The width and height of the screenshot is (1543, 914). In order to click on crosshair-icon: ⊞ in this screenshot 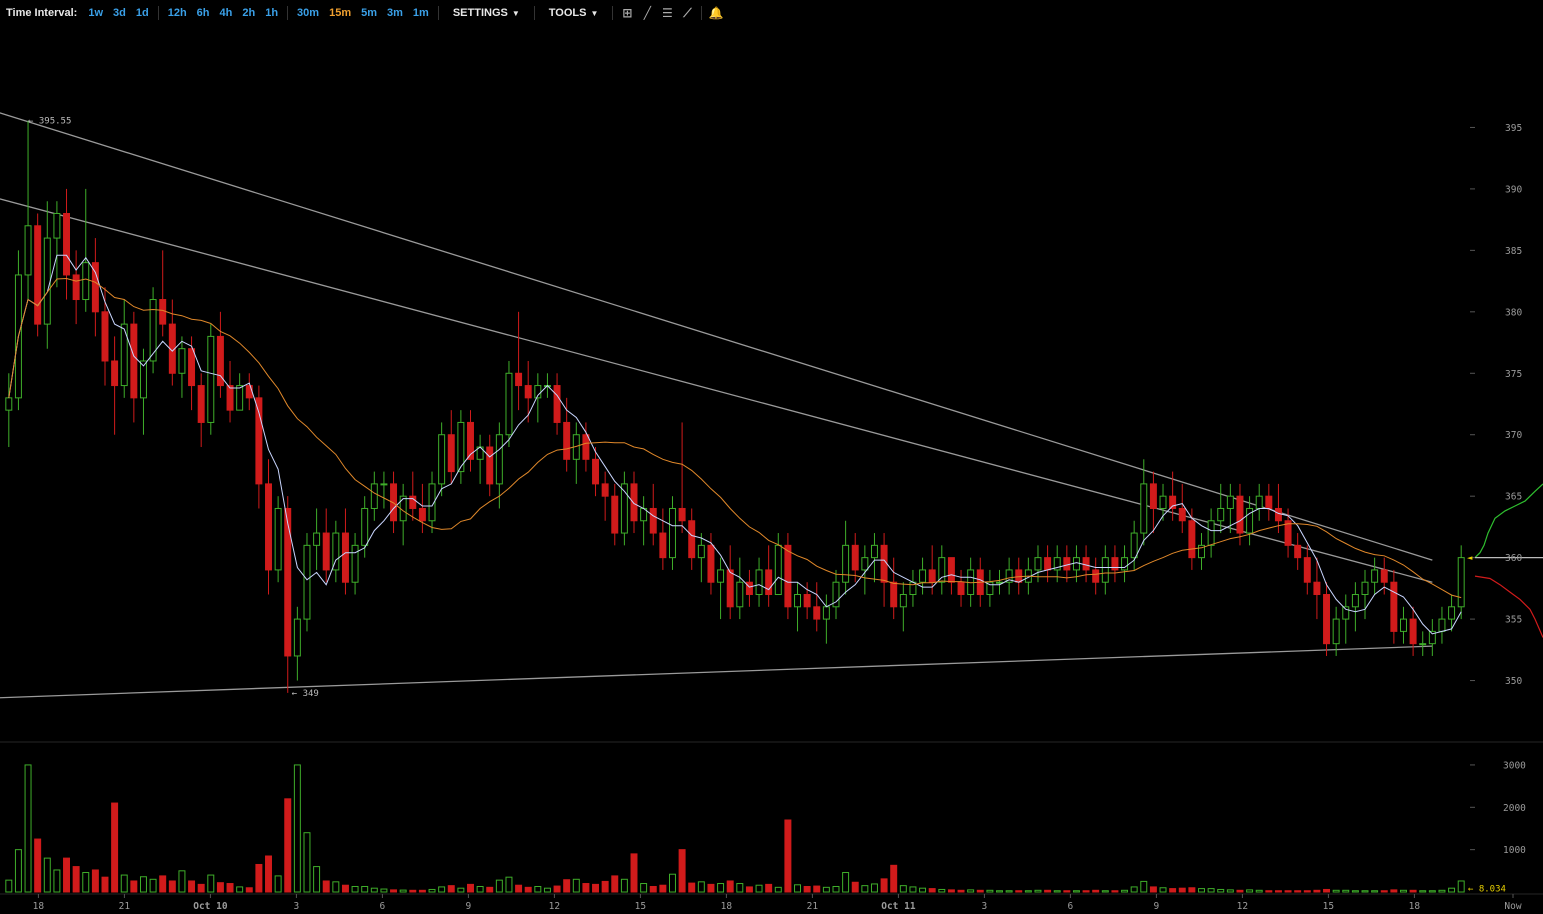, I will do `click(627, 13)`.